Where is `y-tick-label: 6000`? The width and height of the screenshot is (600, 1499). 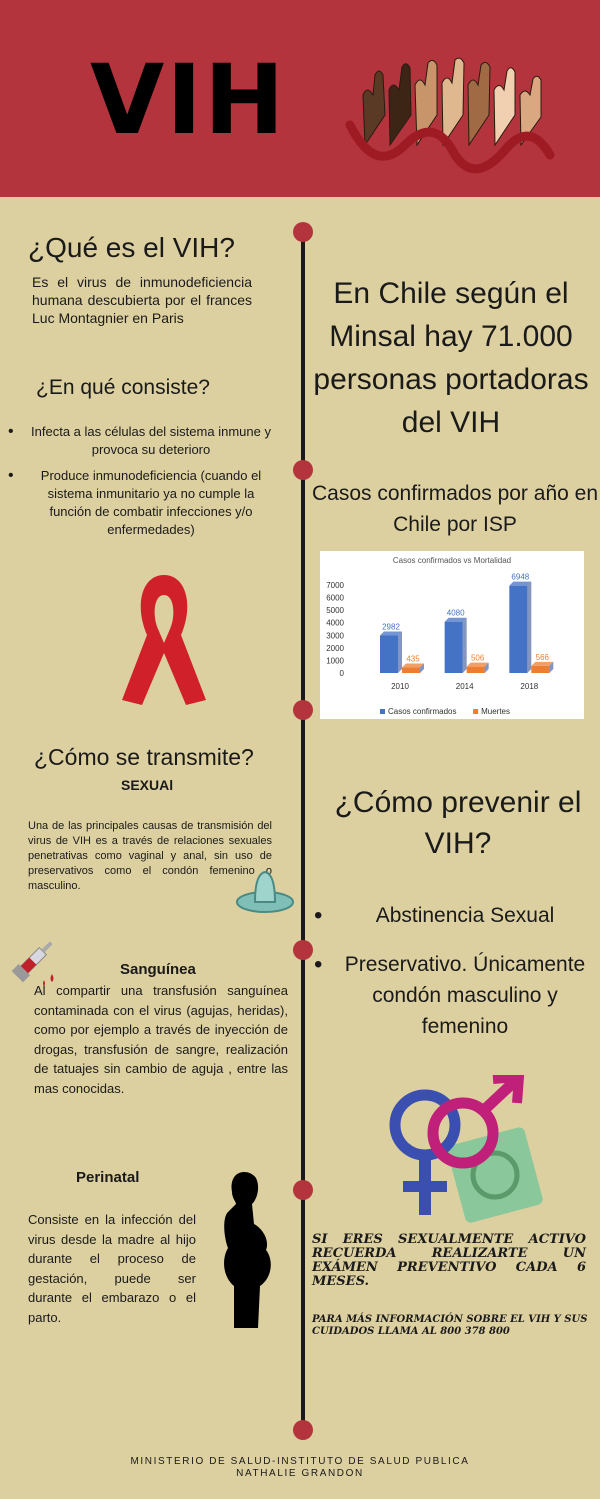 y-tick-label: 6000 is located at coordinates (335, 598).